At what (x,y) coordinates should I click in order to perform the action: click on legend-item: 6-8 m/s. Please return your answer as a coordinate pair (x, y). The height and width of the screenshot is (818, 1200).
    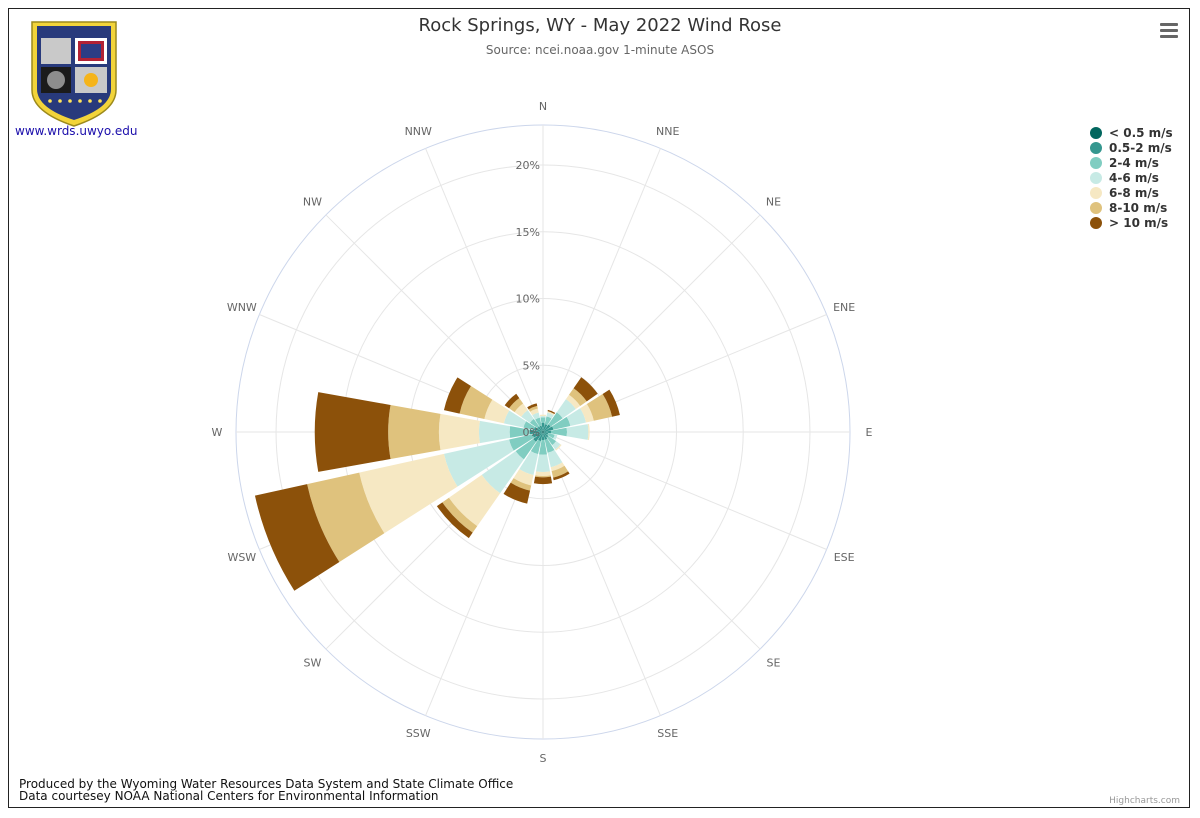
    Looking at the image, I should click on (1131, 192).